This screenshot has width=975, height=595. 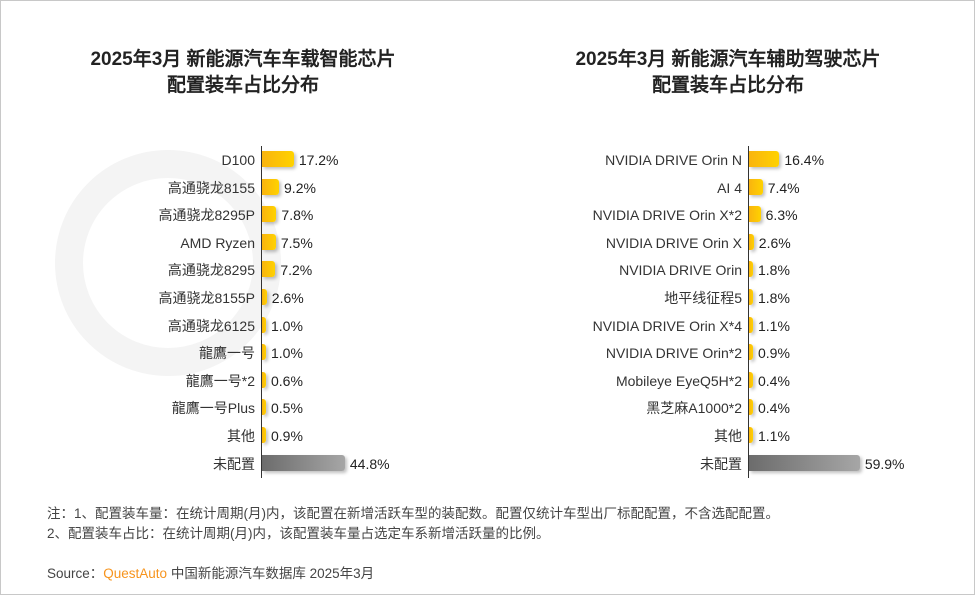 What do you see at coordinates (678, 380) in the screenshot?
I see `category-label: Mobileye EyeQ5H*2` at bounding box center [678, 380].